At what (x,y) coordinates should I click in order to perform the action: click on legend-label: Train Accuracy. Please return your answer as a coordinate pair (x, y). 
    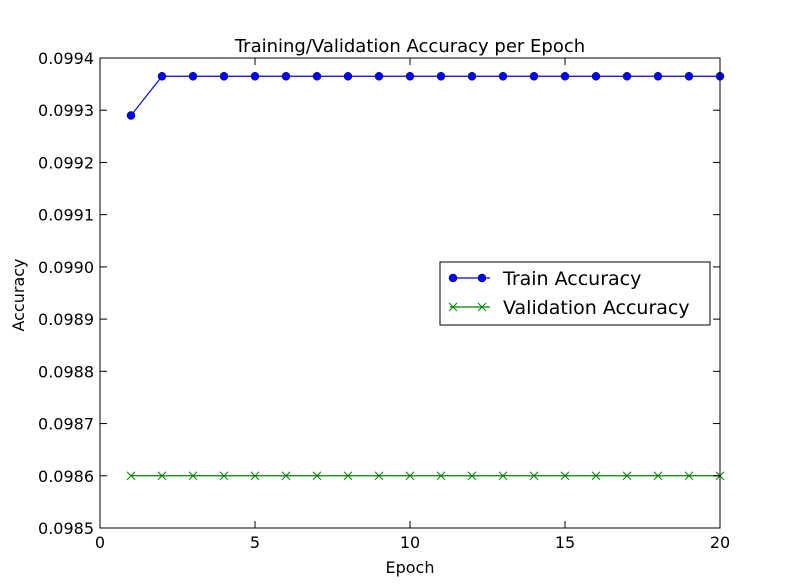
    Looking at the image, I should click on (571, 279).